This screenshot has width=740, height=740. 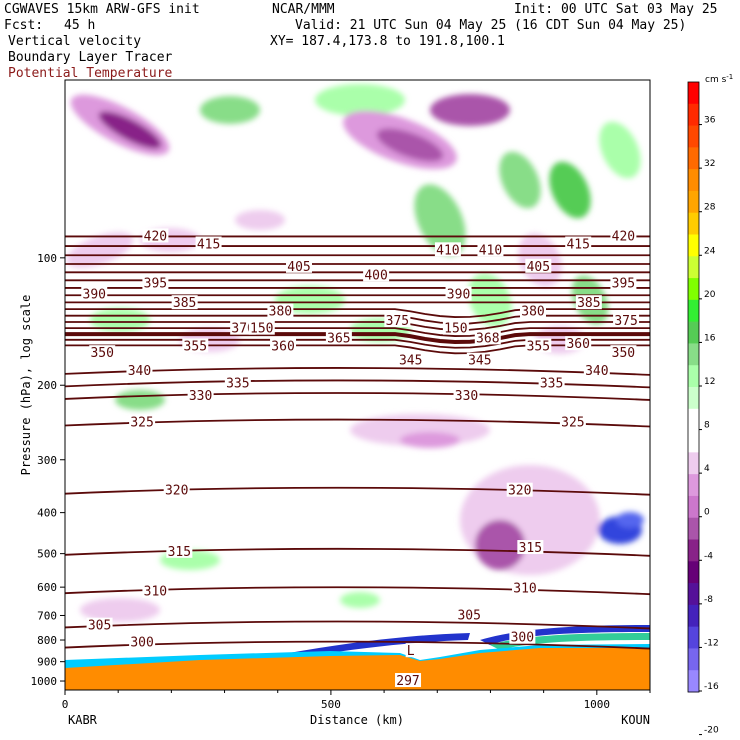 What do you see at coordinates (708, 556) in the screenshot?
I see `colorbar-label: -4` at bounding box center [708, 556].